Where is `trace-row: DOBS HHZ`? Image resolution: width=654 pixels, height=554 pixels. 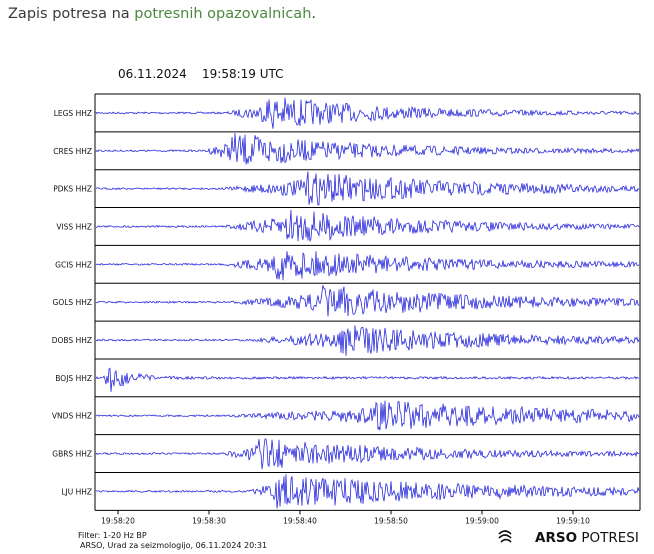 trace-row: DOBS HHZ is located at coordinates (346, 338).